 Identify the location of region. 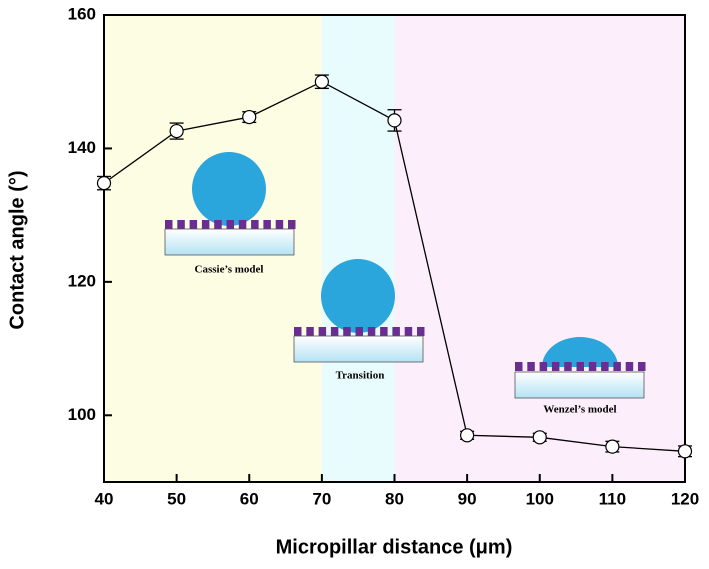
(358, 248).